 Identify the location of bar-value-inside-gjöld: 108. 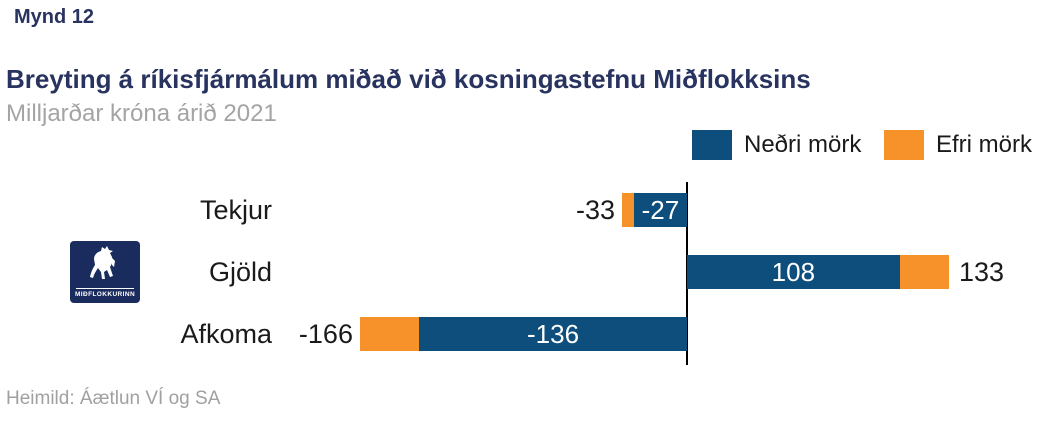
(793, 272).